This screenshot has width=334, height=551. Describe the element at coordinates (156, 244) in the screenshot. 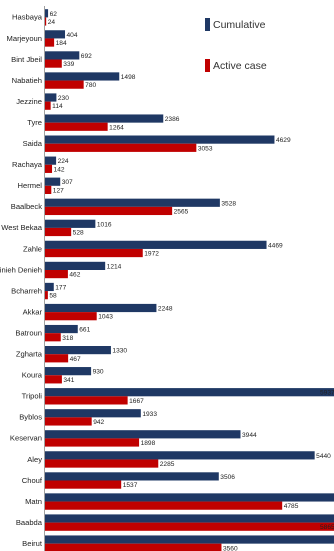

I see `bar-cumulative-zahle` at that location.